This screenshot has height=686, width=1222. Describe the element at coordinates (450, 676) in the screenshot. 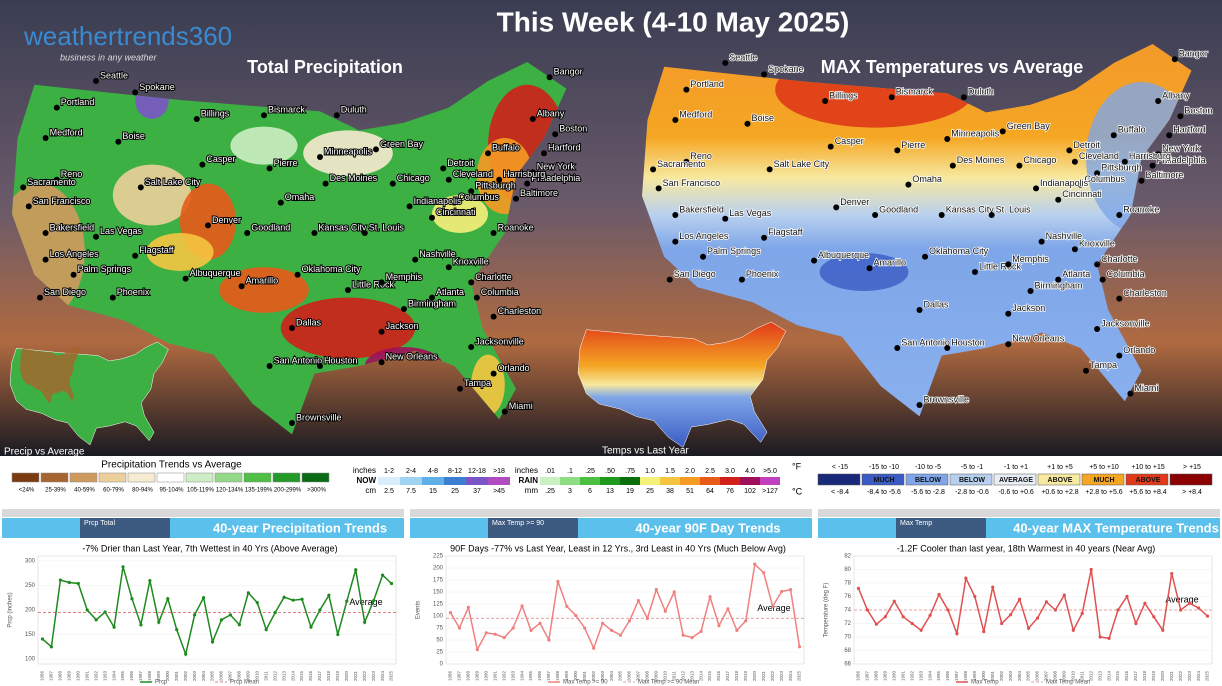

I see `x-tick-label: 1986` at that location.